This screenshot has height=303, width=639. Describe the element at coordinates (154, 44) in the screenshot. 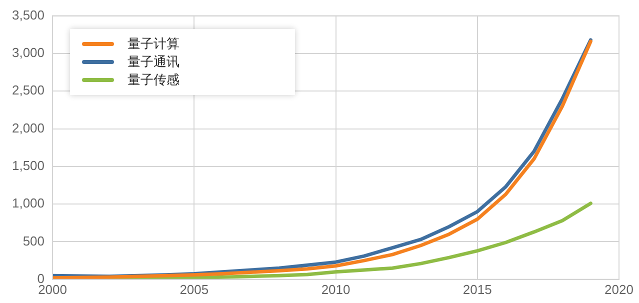

I see `legend-label: 量子计算` at that location.